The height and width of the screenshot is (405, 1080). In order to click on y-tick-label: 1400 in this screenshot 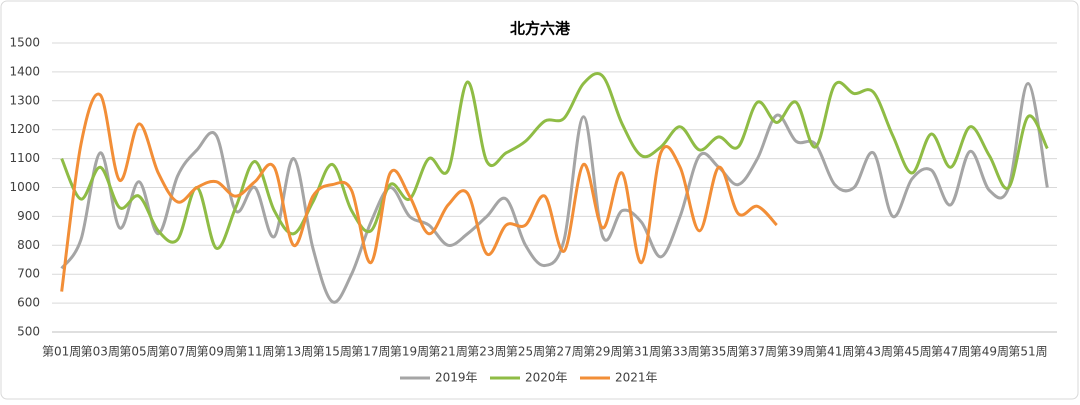, I will do `click(24, 71)`.